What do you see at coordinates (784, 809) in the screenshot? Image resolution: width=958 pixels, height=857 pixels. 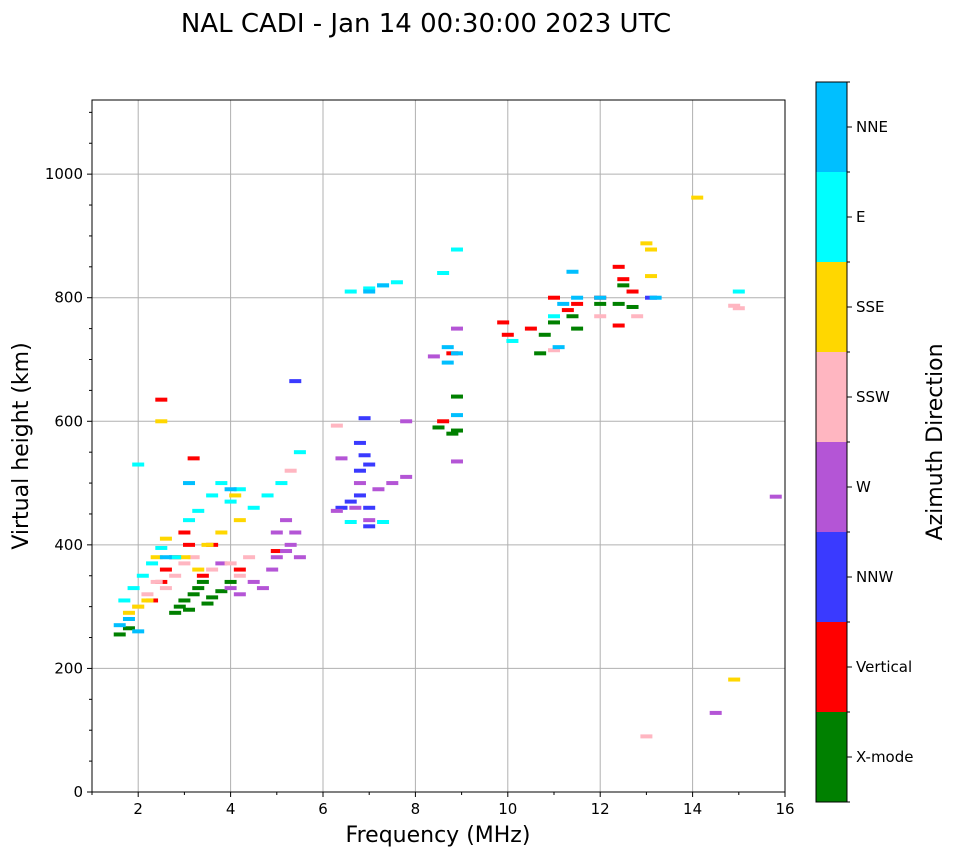 I see `x-tick-label: 16` at bounding box center [784, 809].